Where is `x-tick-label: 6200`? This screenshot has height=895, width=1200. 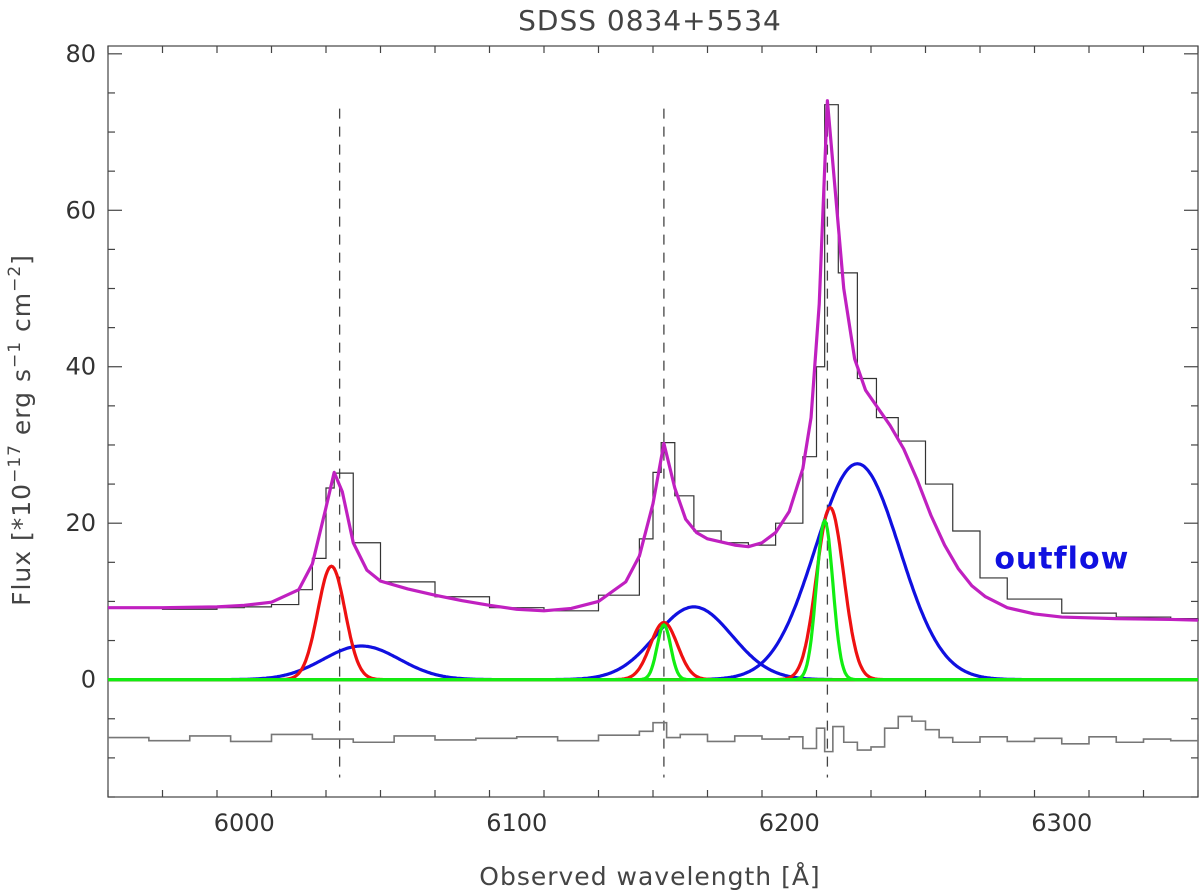
x-tick-label: 6200 is located at coordinates (789, 823).